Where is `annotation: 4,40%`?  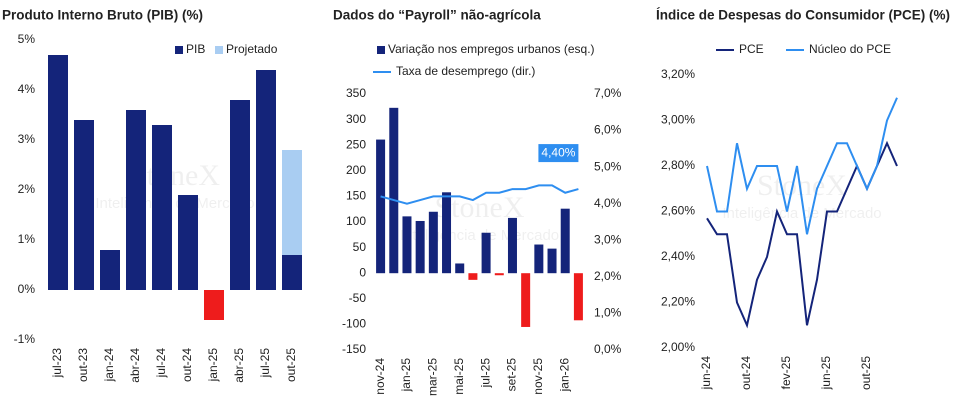
annotation: 4,40% is located at coordinates (558, 152).